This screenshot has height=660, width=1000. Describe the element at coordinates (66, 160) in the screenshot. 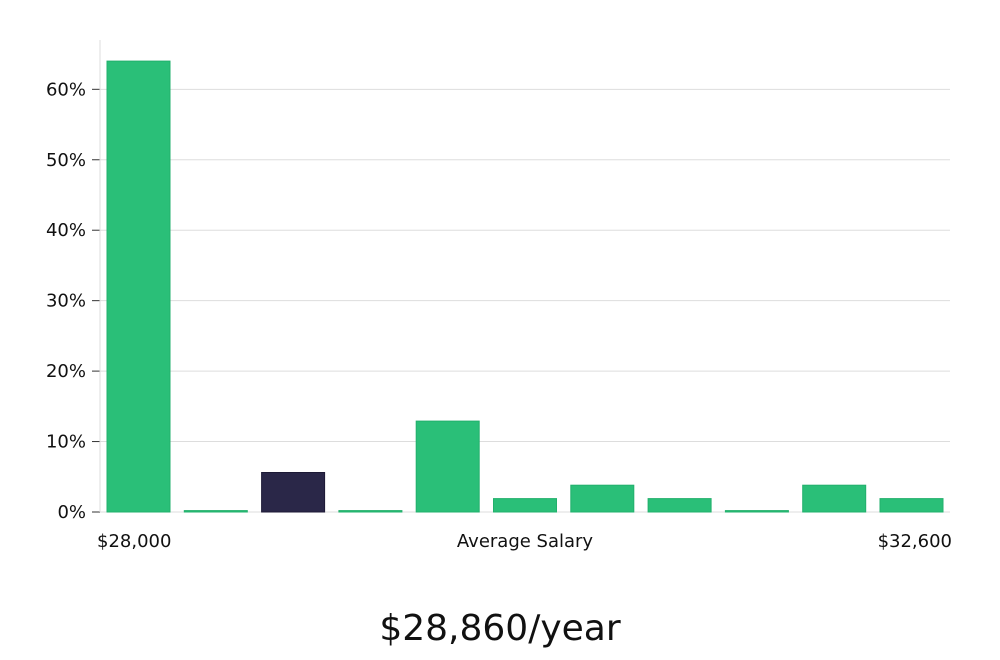

I see `y-tick-label: 50%` at that location.